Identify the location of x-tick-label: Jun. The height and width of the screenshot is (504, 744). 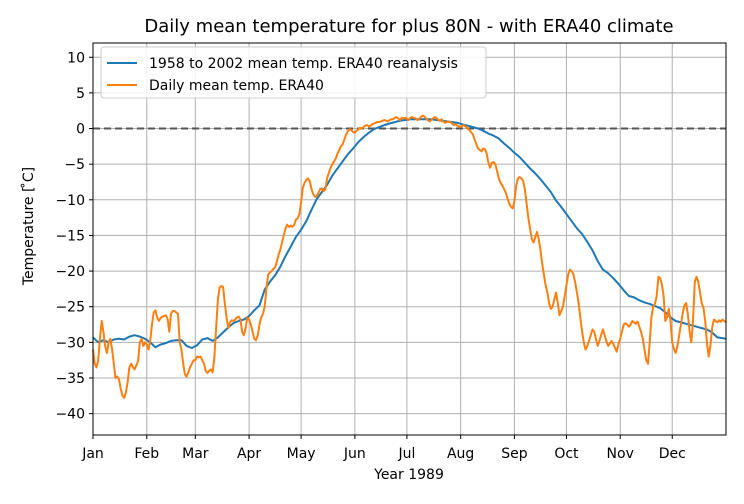
(354, 454).